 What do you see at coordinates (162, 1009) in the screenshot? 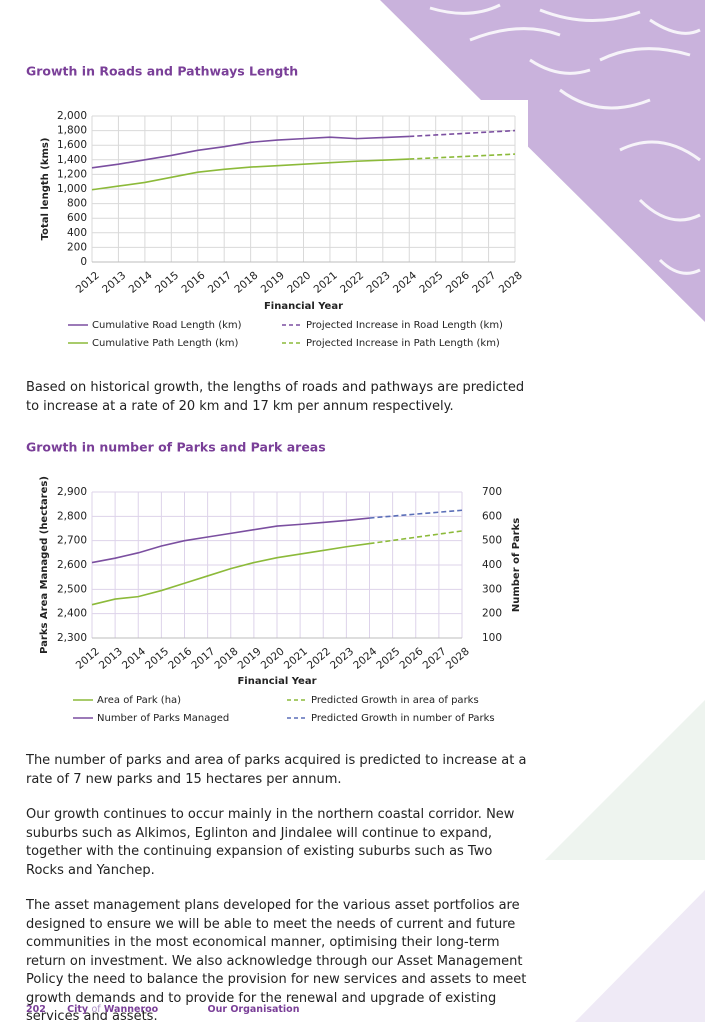
I see `footer: 202 City of Wanneroo Our Organisation` at bounding box center [162, 1009].